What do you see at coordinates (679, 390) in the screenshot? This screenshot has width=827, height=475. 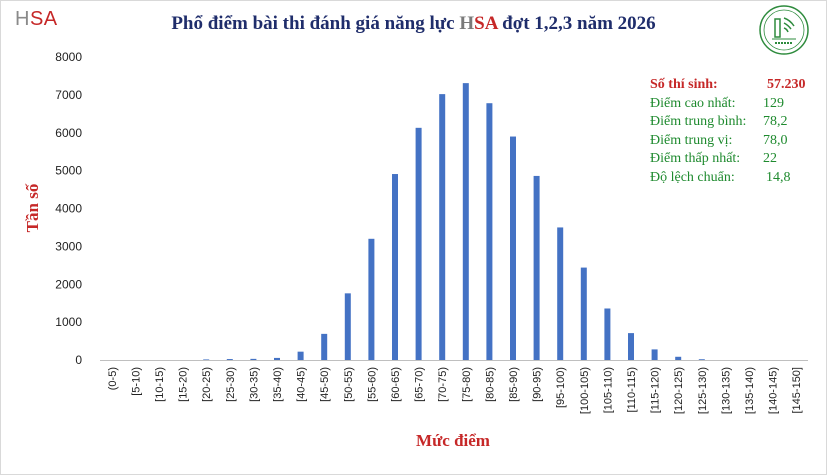 I see `x-tick-label: [120-125)` at bounding box center [679, 390].